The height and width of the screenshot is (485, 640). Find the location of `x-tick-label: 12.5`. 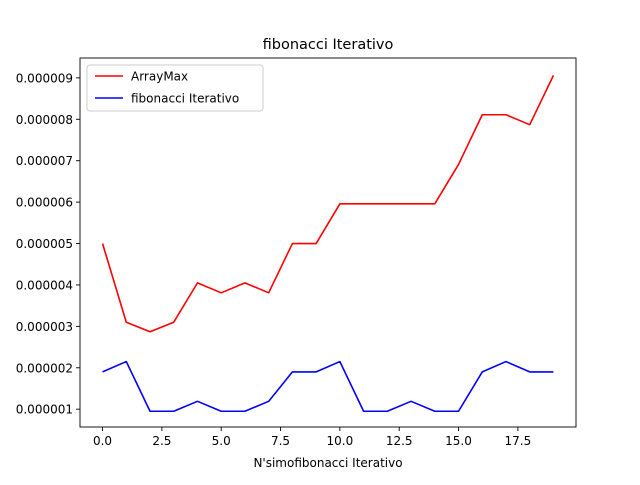

x-tick-label: 12.5 is located at coordinates (399, 441).